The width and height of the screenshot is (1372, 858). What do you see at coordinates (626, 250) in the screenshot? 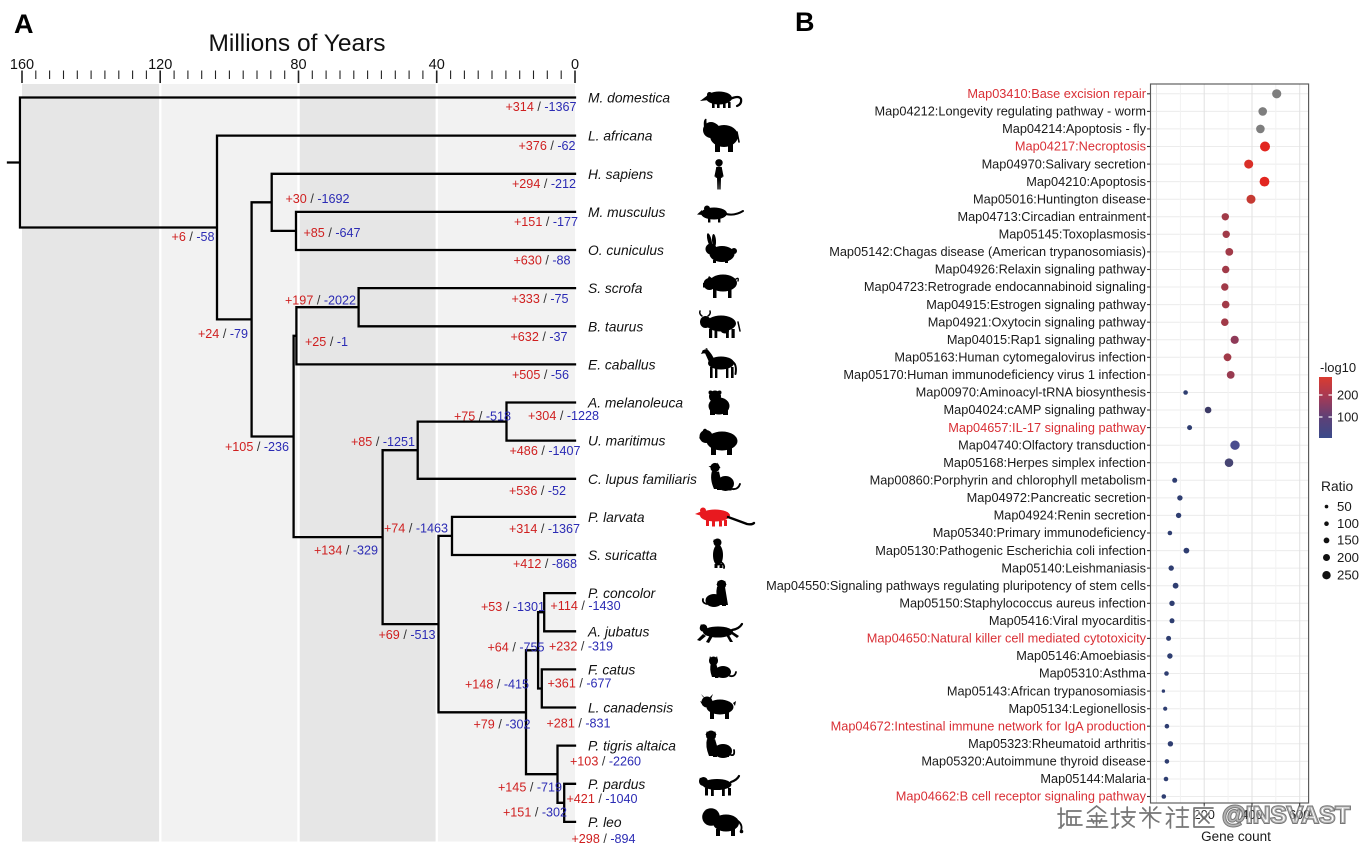
I see `svg-text: O. cuniculus` at bounding box center [626, 250].